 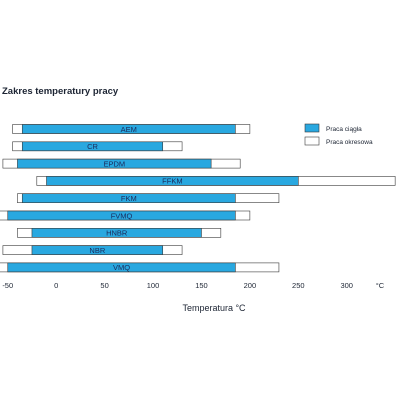 I want to click on bar-label-cr: CR, so click(x=92, y=146).